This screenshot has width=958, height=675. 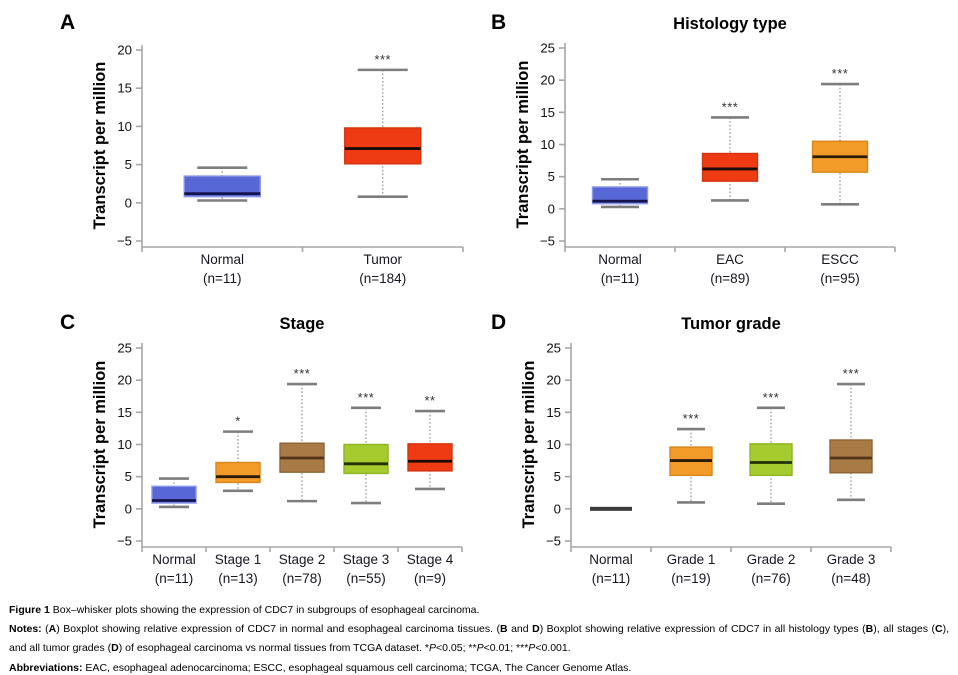 I want to click on panel-label-D: D, so click(x=499, y=322).